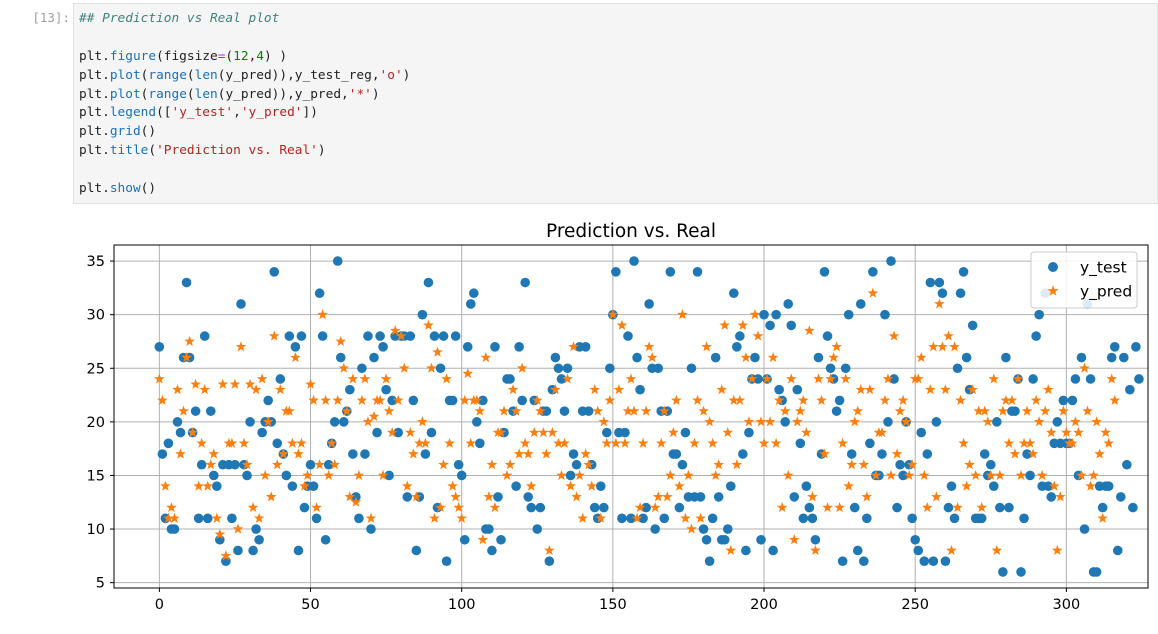 This screenshot has height=634, width=1158. Describe the element at coordinates (1106, 292) in the screenshot. I see `legend-label-y-pred: y_pred` at that location.